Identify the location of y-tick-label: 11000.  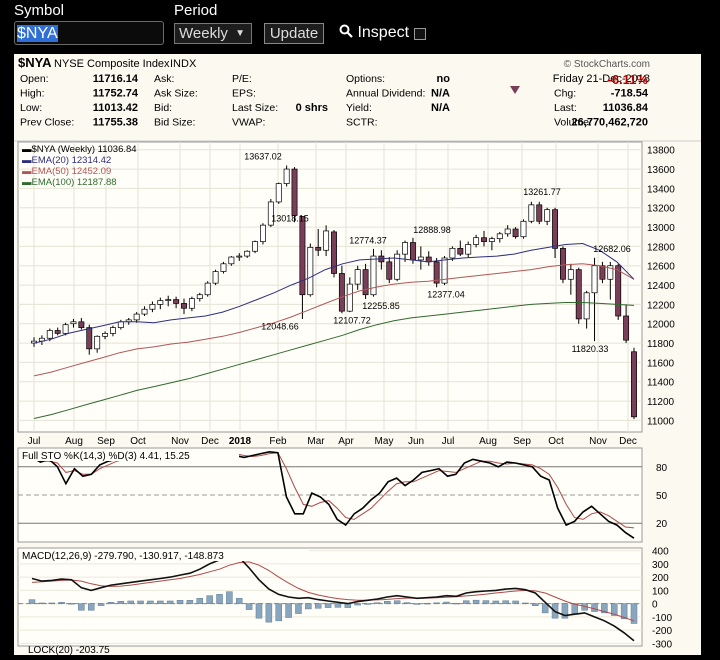
(661, 421).